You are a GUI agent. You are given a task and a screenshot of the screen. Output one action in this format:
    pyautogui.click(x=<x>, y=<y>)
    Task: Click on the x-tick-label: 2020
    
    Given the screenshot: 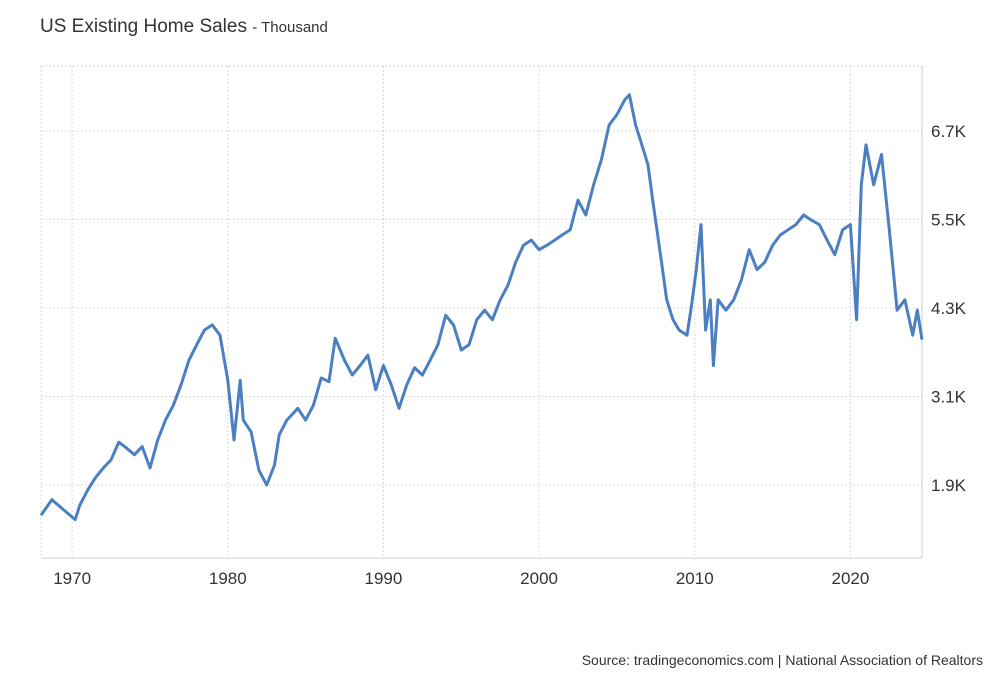 What is the action you would take?
    pyautogui.click(x=850, y=578)
    